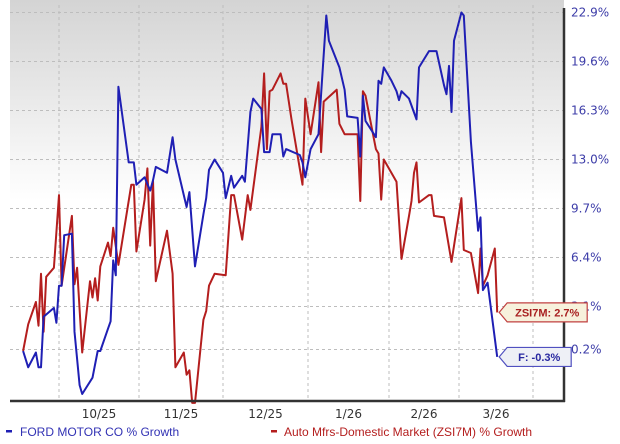  I want to click on y-tick-label: 9.7%, so click(586, 208).